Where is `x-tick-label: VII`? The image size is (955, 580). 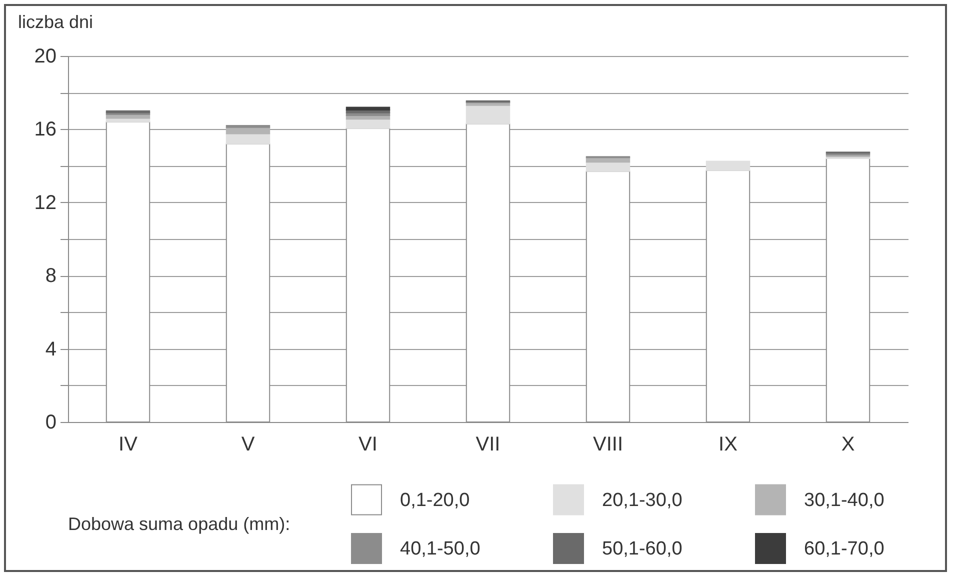 x-tick-label: VII is located at coordinates (488, 445).